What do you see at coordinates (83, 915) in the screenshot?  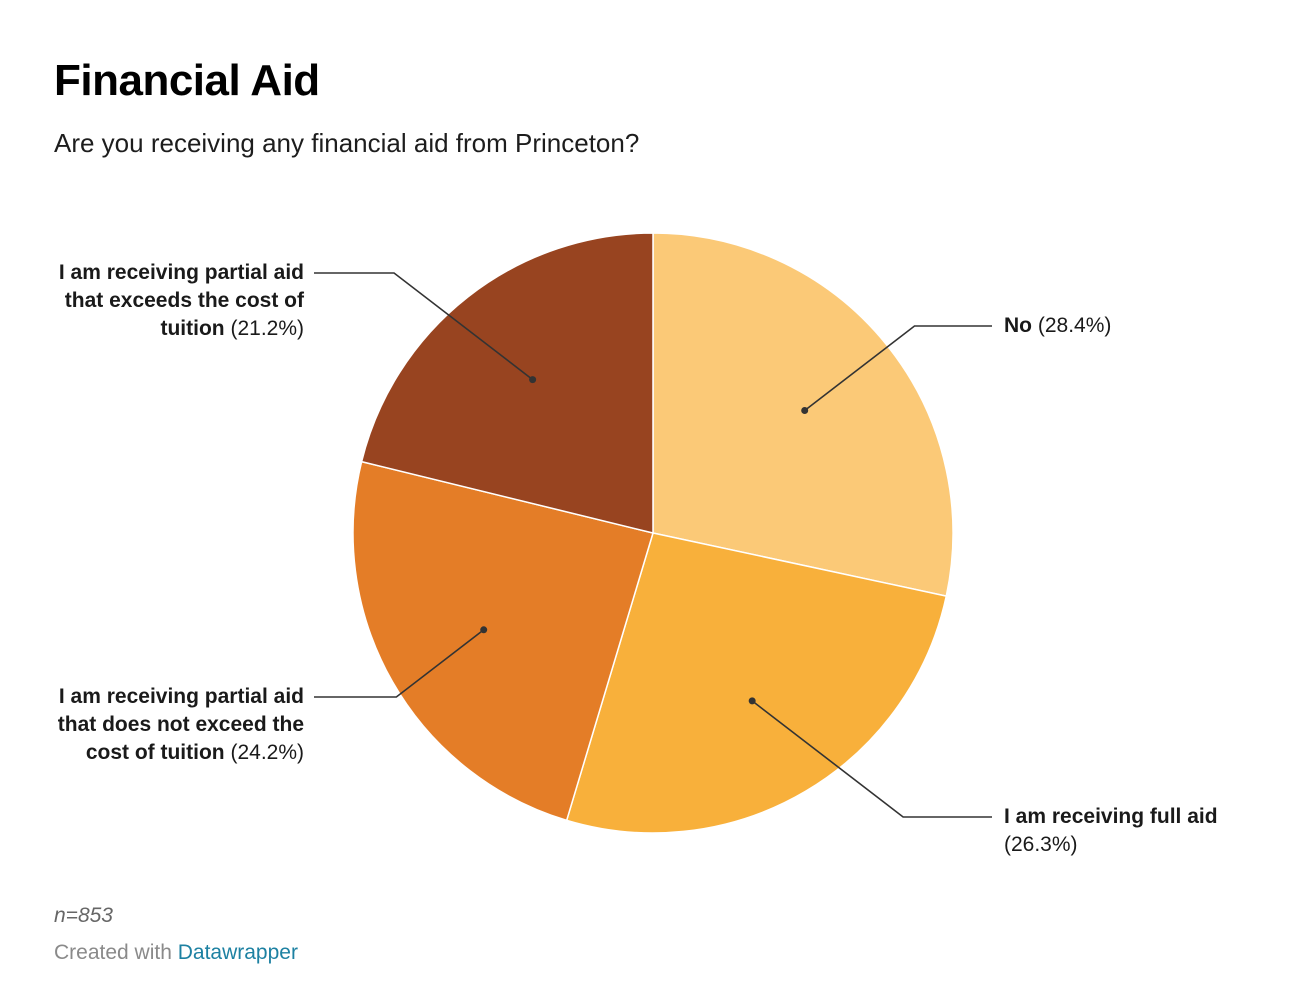 I see `sample-size-note: n=853` at bounding box center [83, 915].